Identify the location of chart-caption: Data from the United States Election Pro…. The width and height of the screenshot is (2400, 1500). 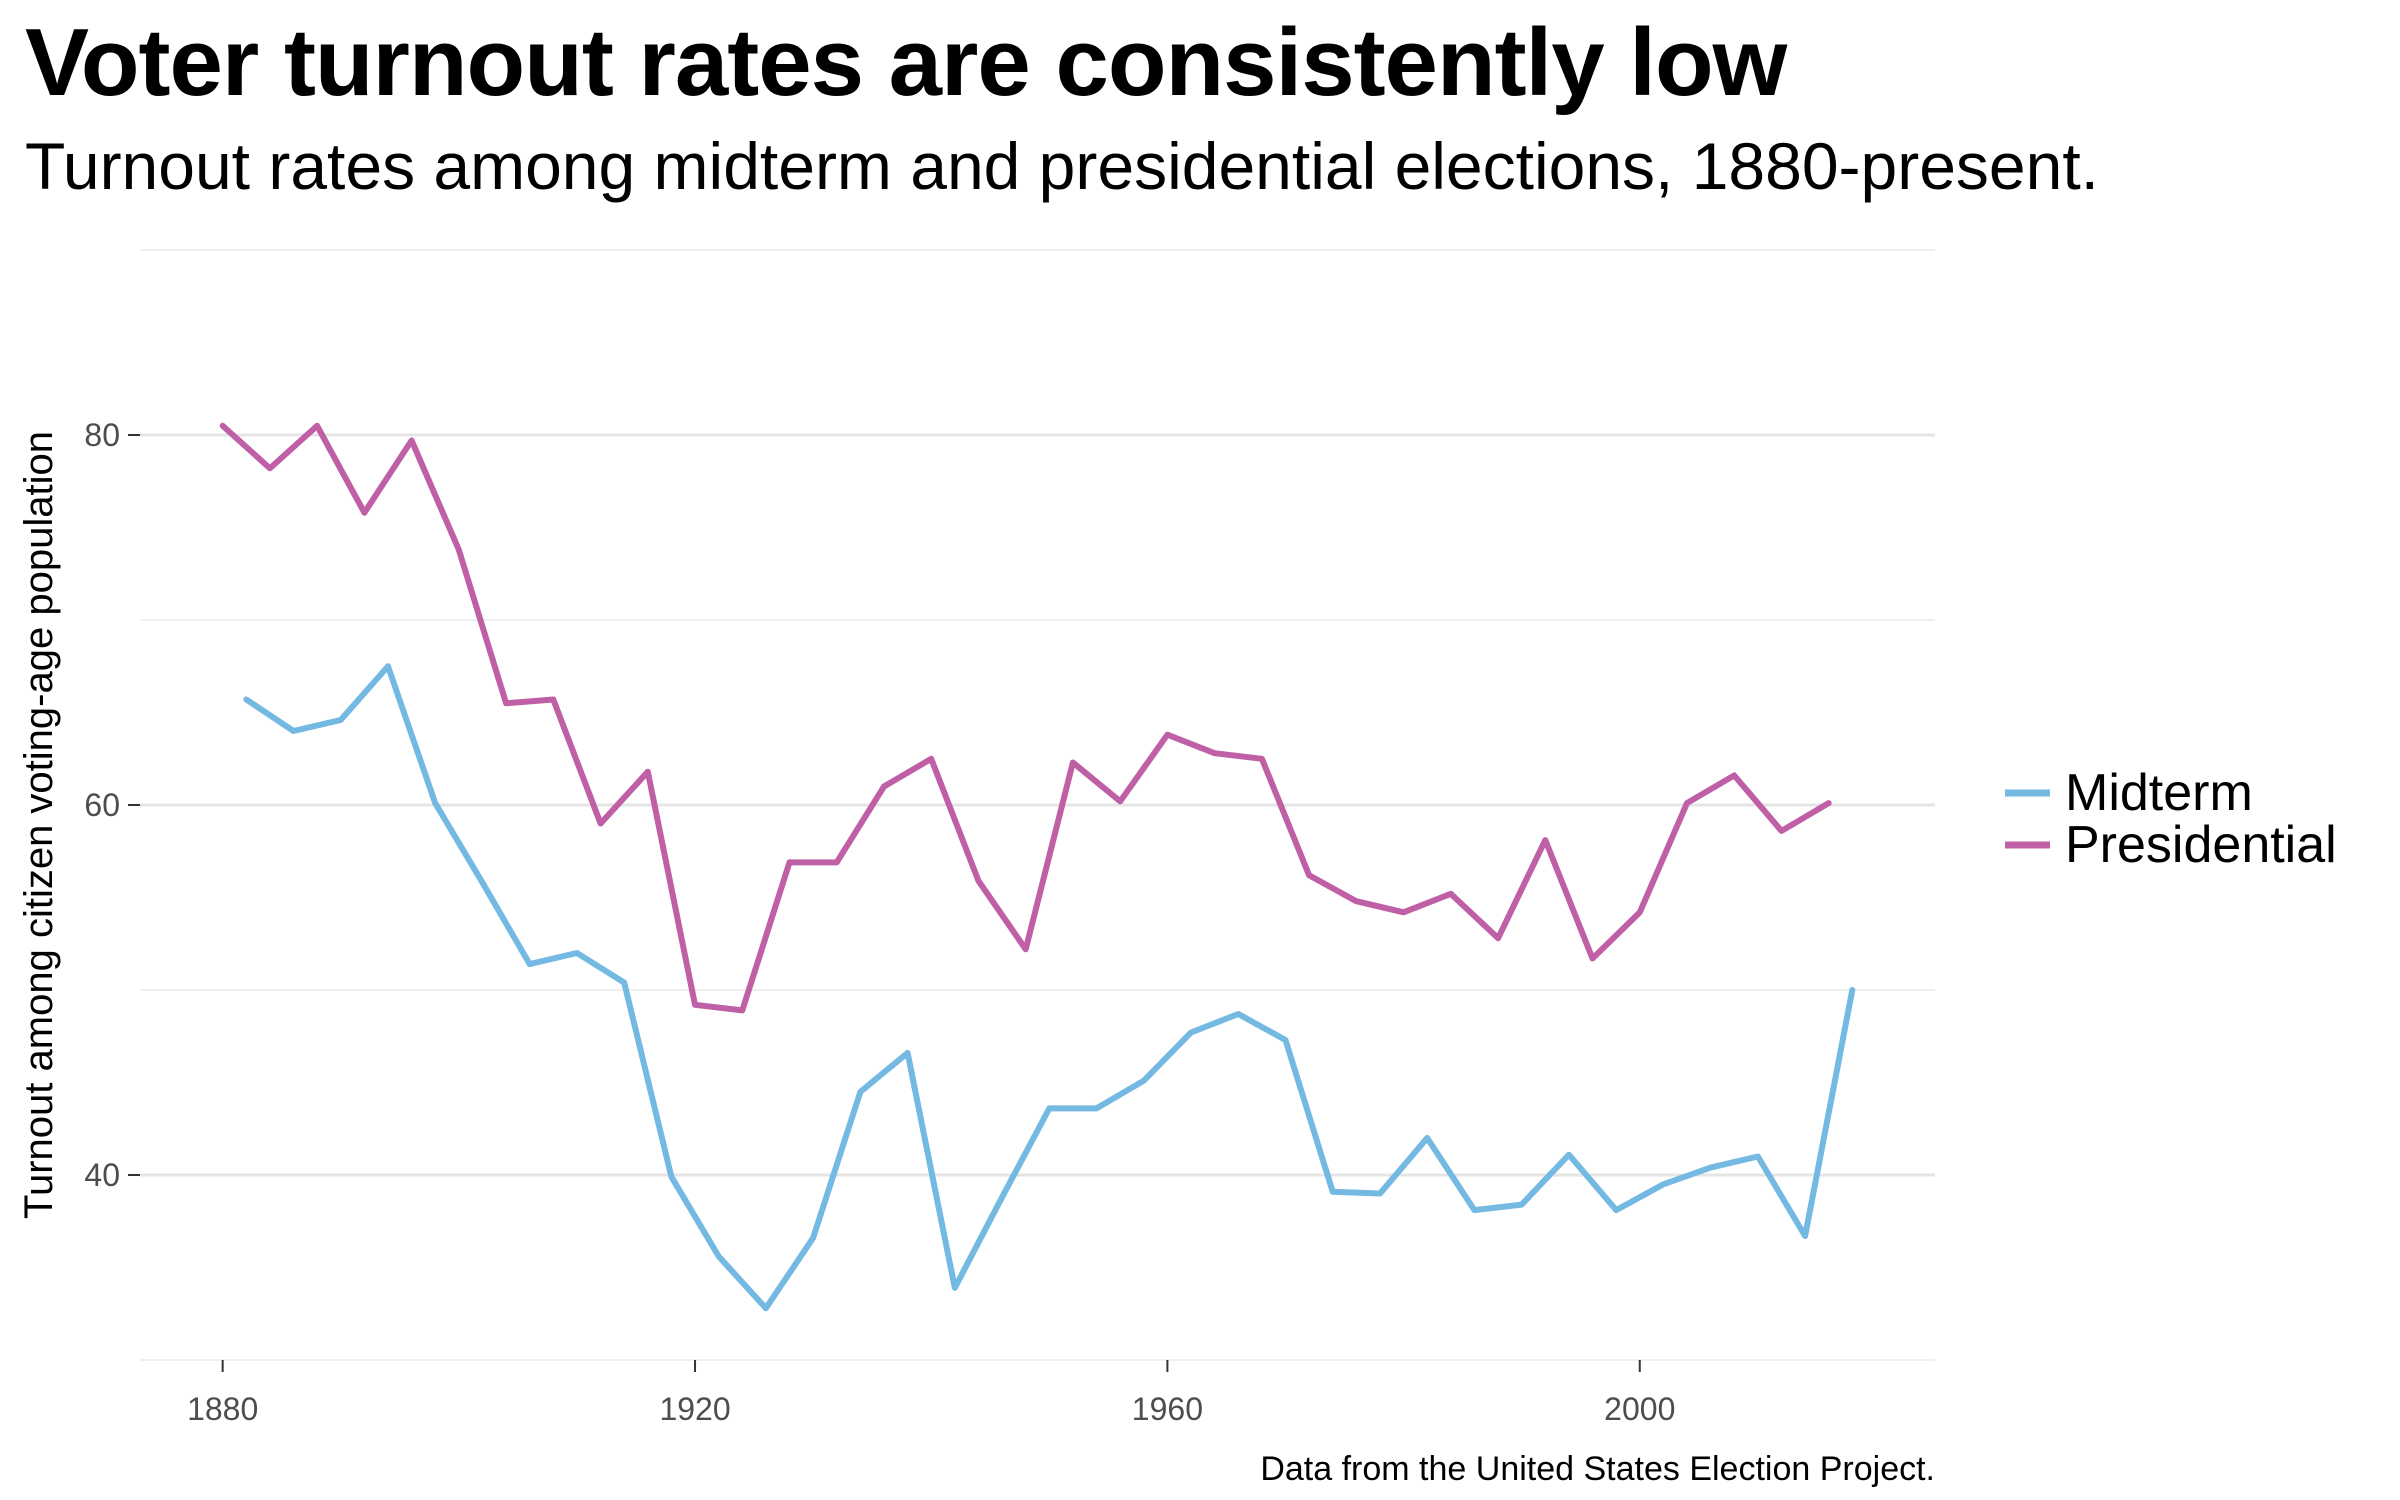
(1597, 1469).